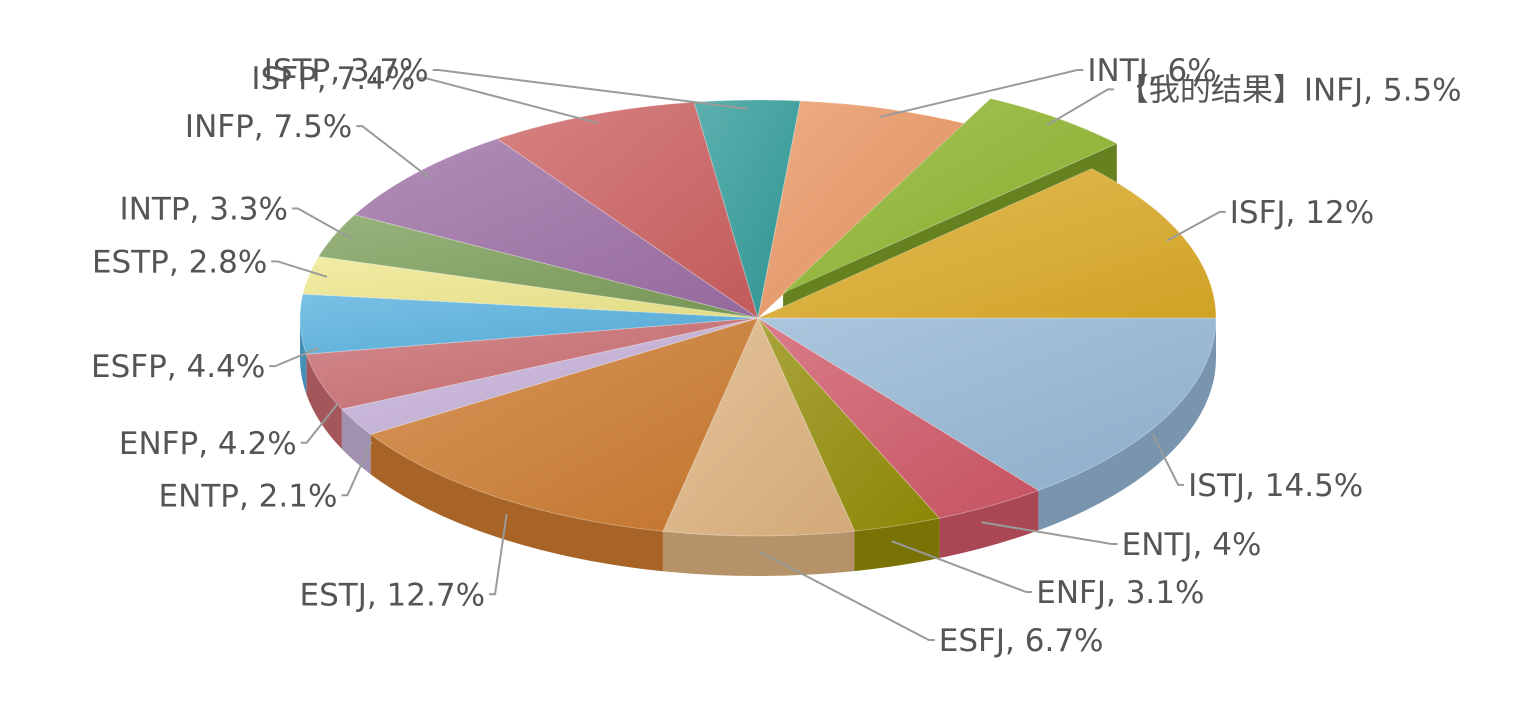 Image resolution: width=1514 pixels, height=702 pixels. What do you see at coordinates (987, 243) in the screenshot?
I see `slice-isfj` at bounding box center [987, 243].